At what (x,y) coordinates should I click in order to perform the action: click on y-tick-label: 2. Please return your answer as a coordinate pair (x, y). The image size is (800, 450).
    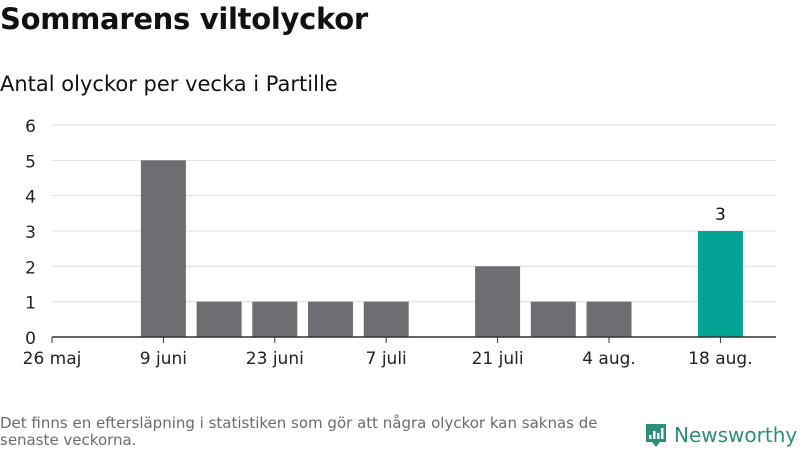
    Looking at the image, I should click on (30, 268).